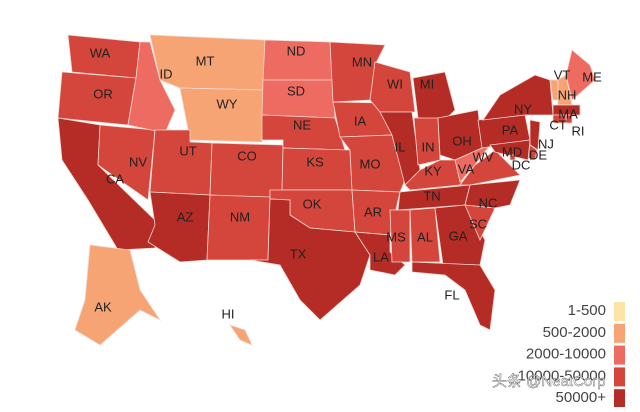 The height and width of the screenshot is (412, 640). Describe the element at coordinates (362, 61) in the screenshot. I see `state-label: MN` at that location.